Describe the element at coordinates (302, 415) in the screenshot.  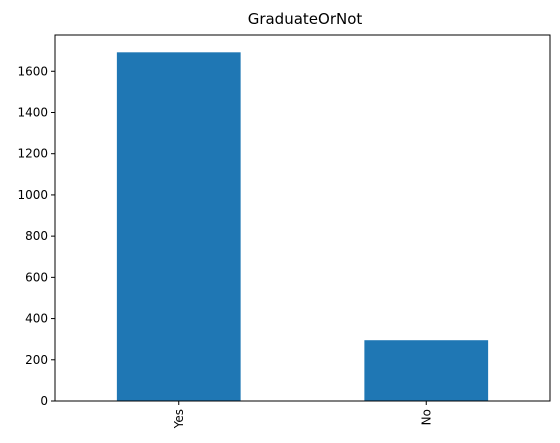
I see `x-axis: Yes No` at that location.